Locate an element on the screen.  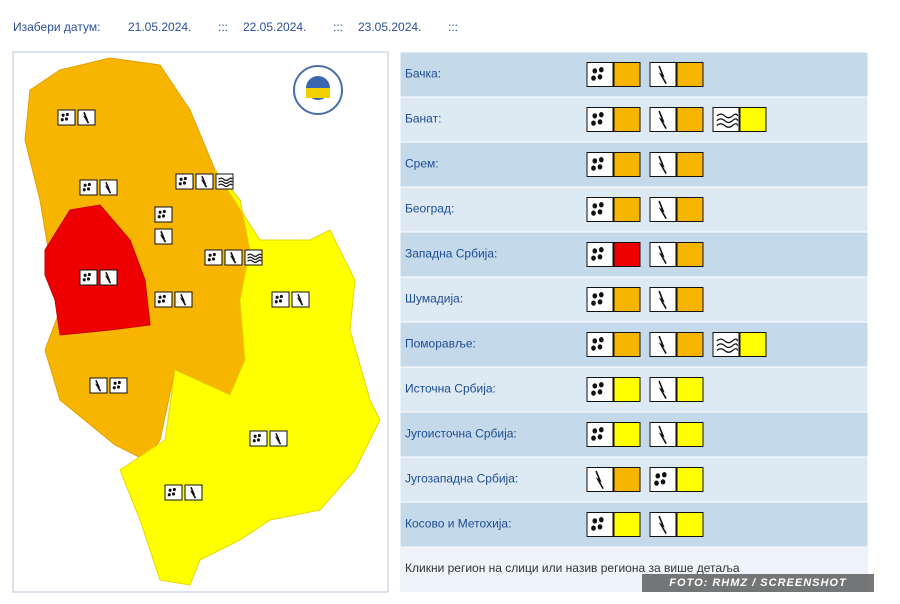
date-link: 23.05.2024. is located at coordinates (389, 27).